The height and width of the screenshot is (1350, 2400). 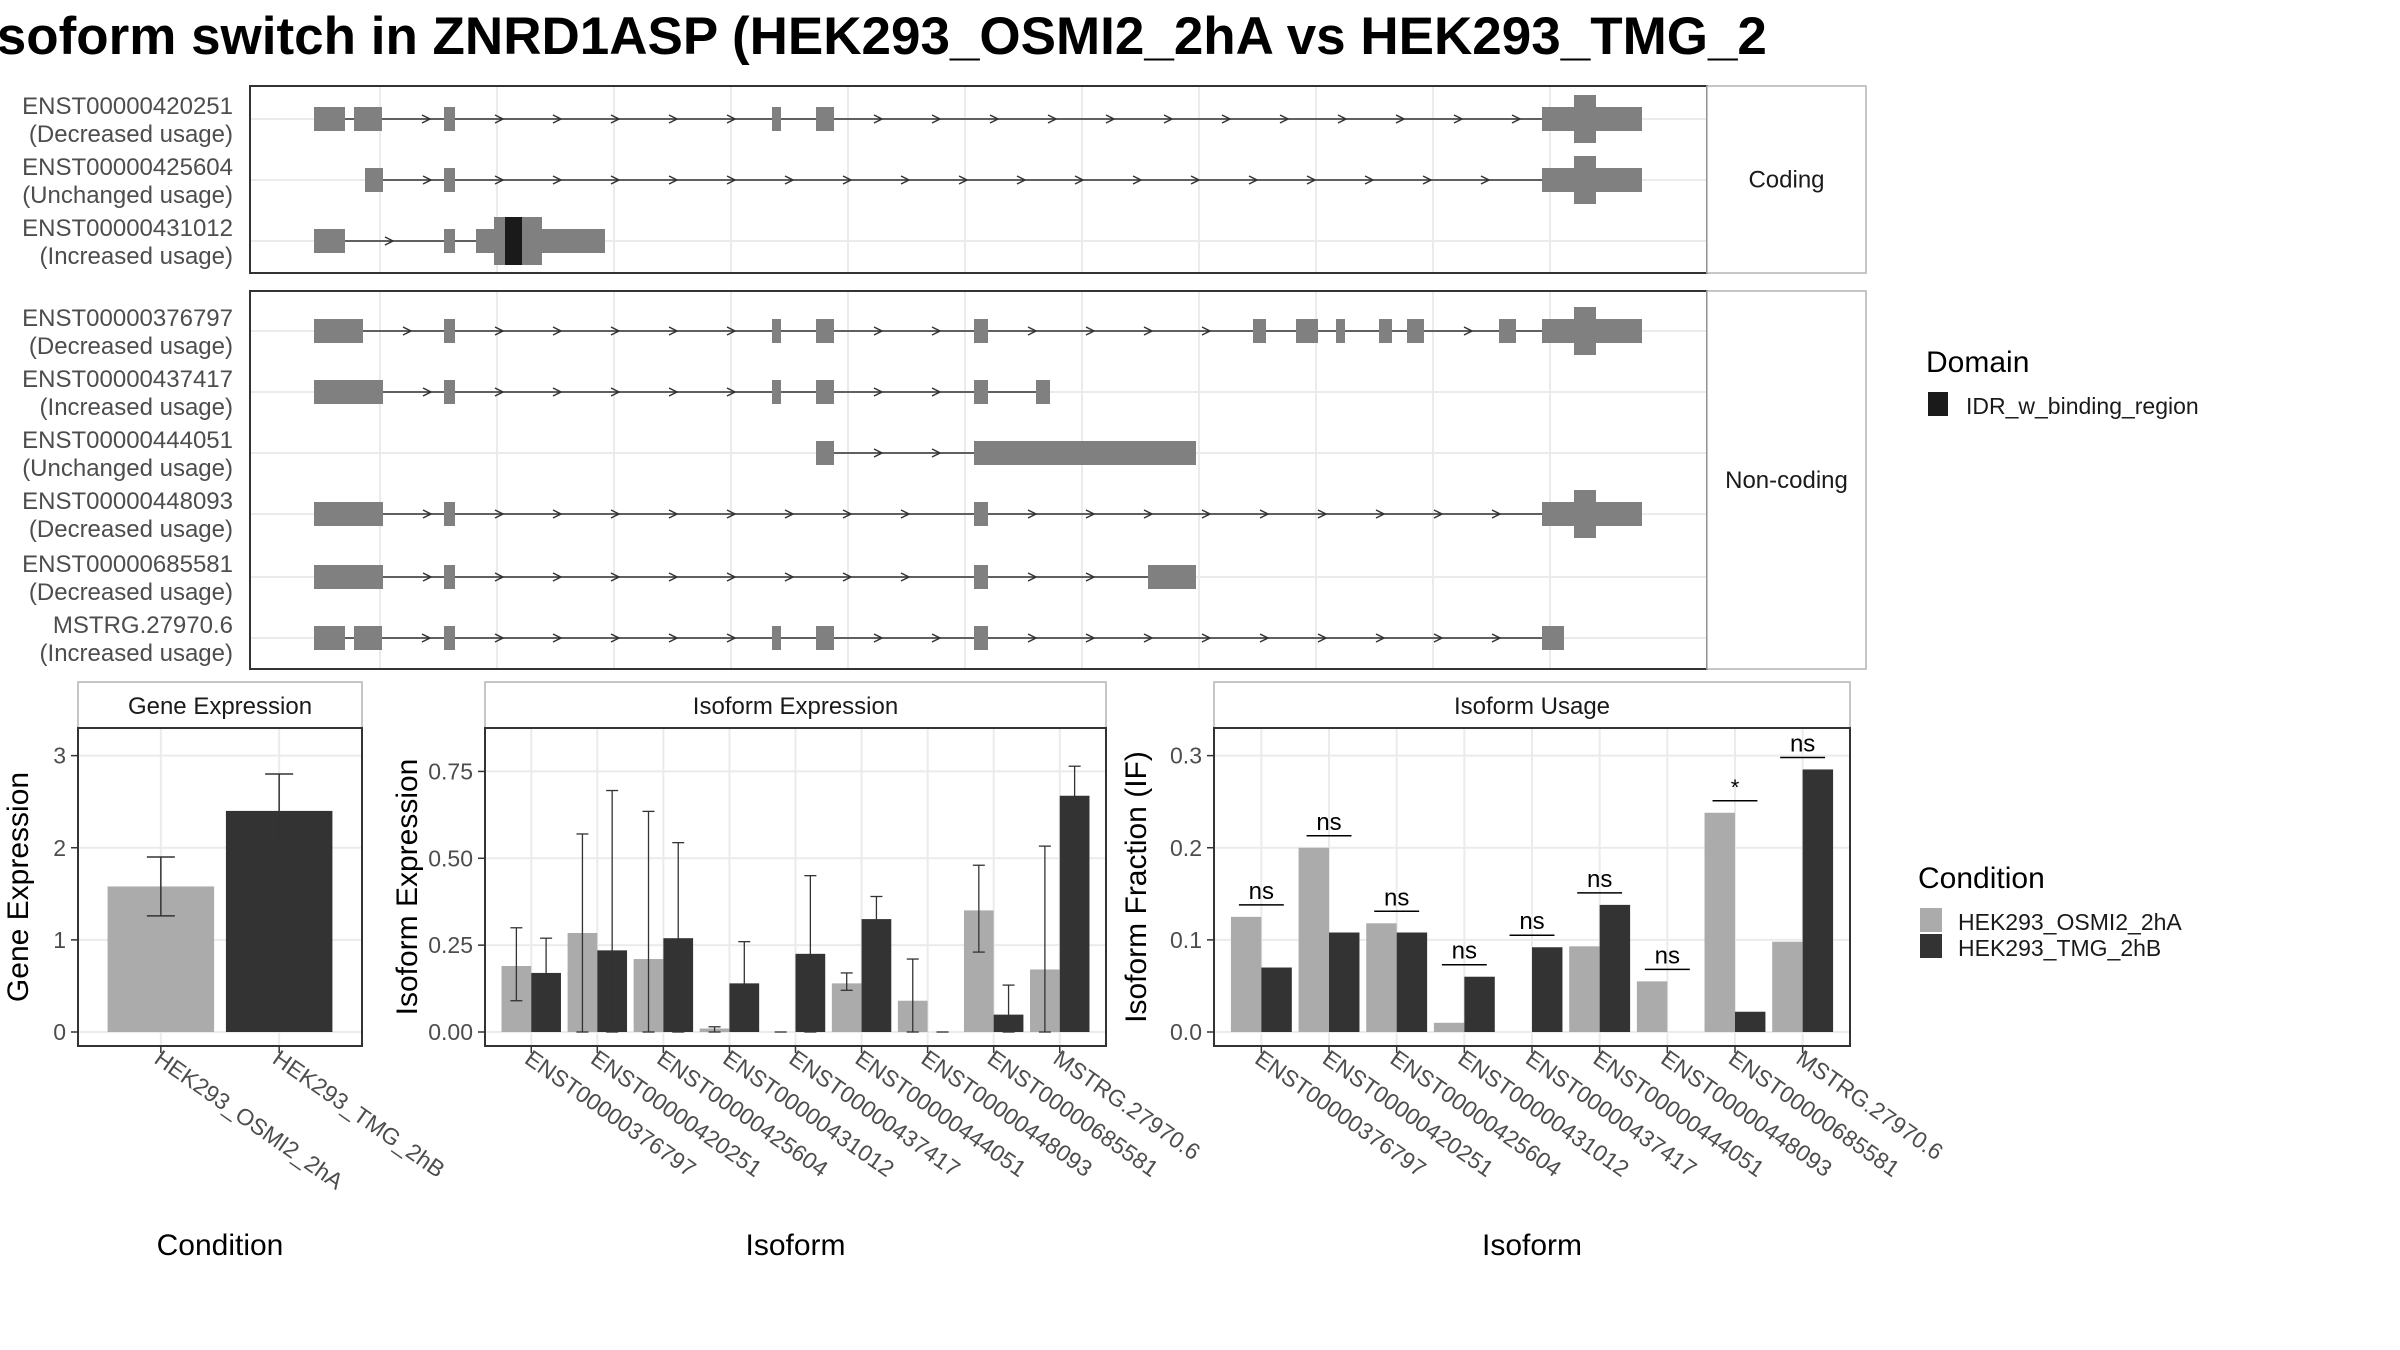 What do you see at coordinates (59, 848) in the screenshot?
I see `y-tick-label: 2` at bounding box center [59, 848].